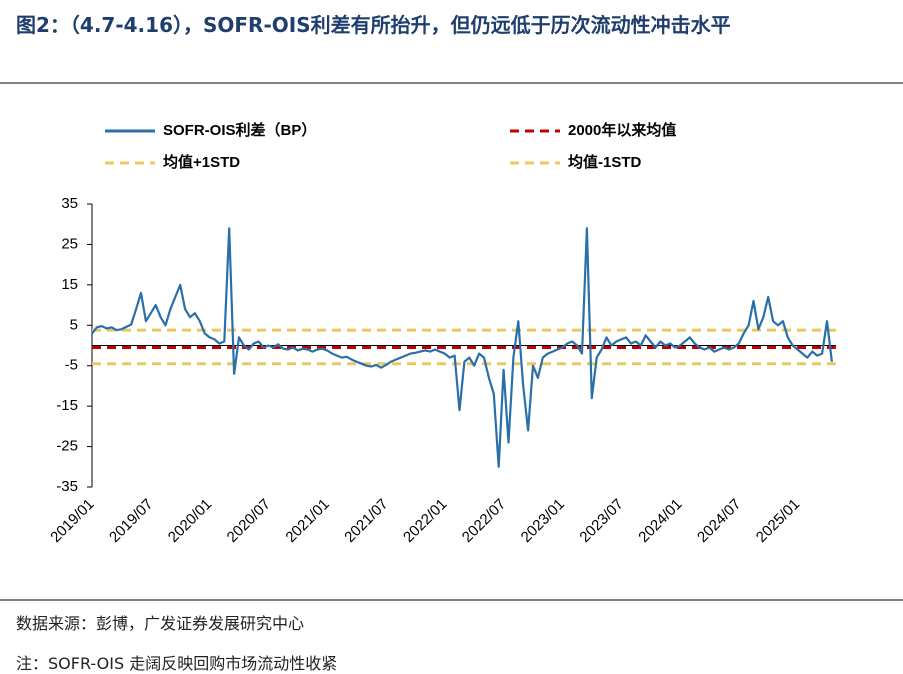  What do you see at coordinates (622, 130) in the screenshot?
I see `legend-label: 2000年以来均值` at bounding box center [622, 130].